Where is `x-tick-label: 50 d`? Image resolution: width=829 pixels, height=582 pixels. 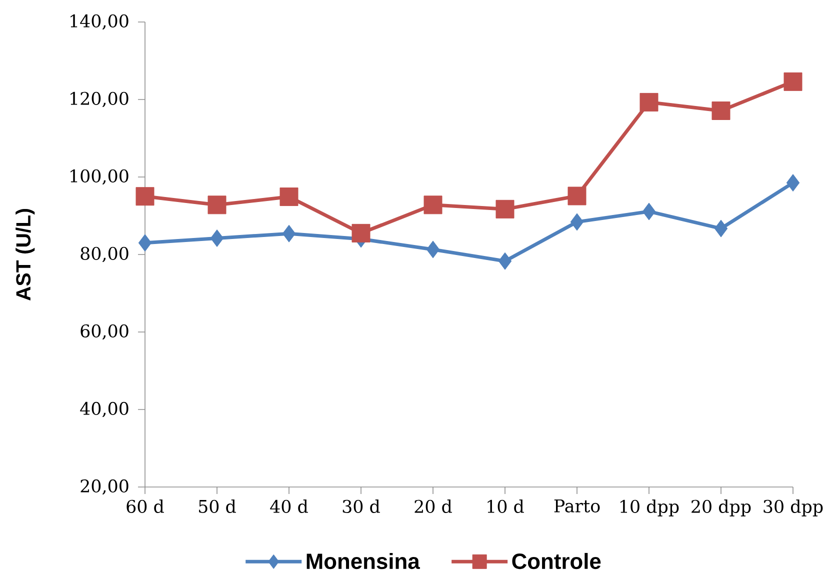 x-tick-label: 50 d is located at coordinates (217, 507).